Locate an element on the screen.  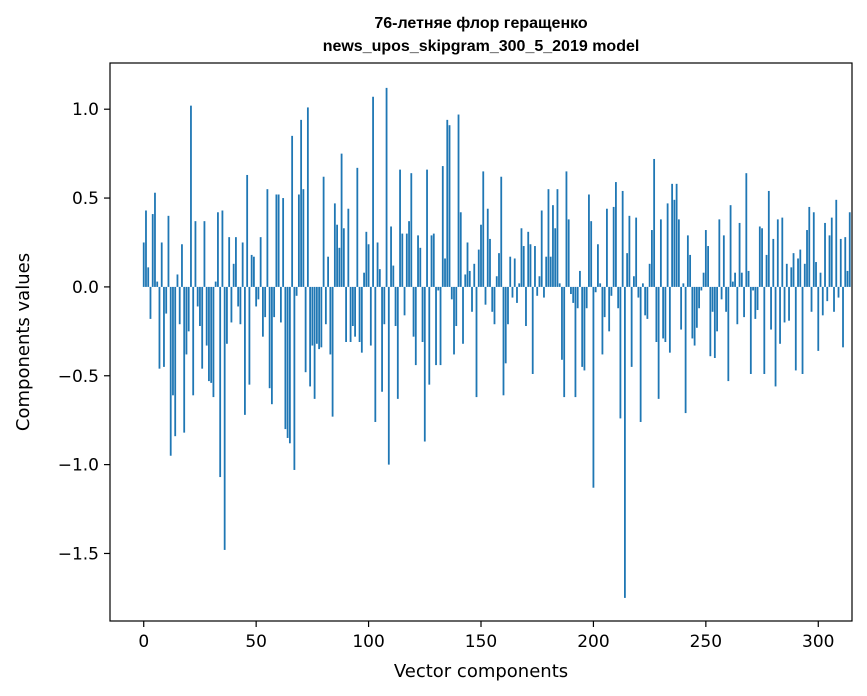
x-tick-label: 50 is located at coordinates (256, 642).